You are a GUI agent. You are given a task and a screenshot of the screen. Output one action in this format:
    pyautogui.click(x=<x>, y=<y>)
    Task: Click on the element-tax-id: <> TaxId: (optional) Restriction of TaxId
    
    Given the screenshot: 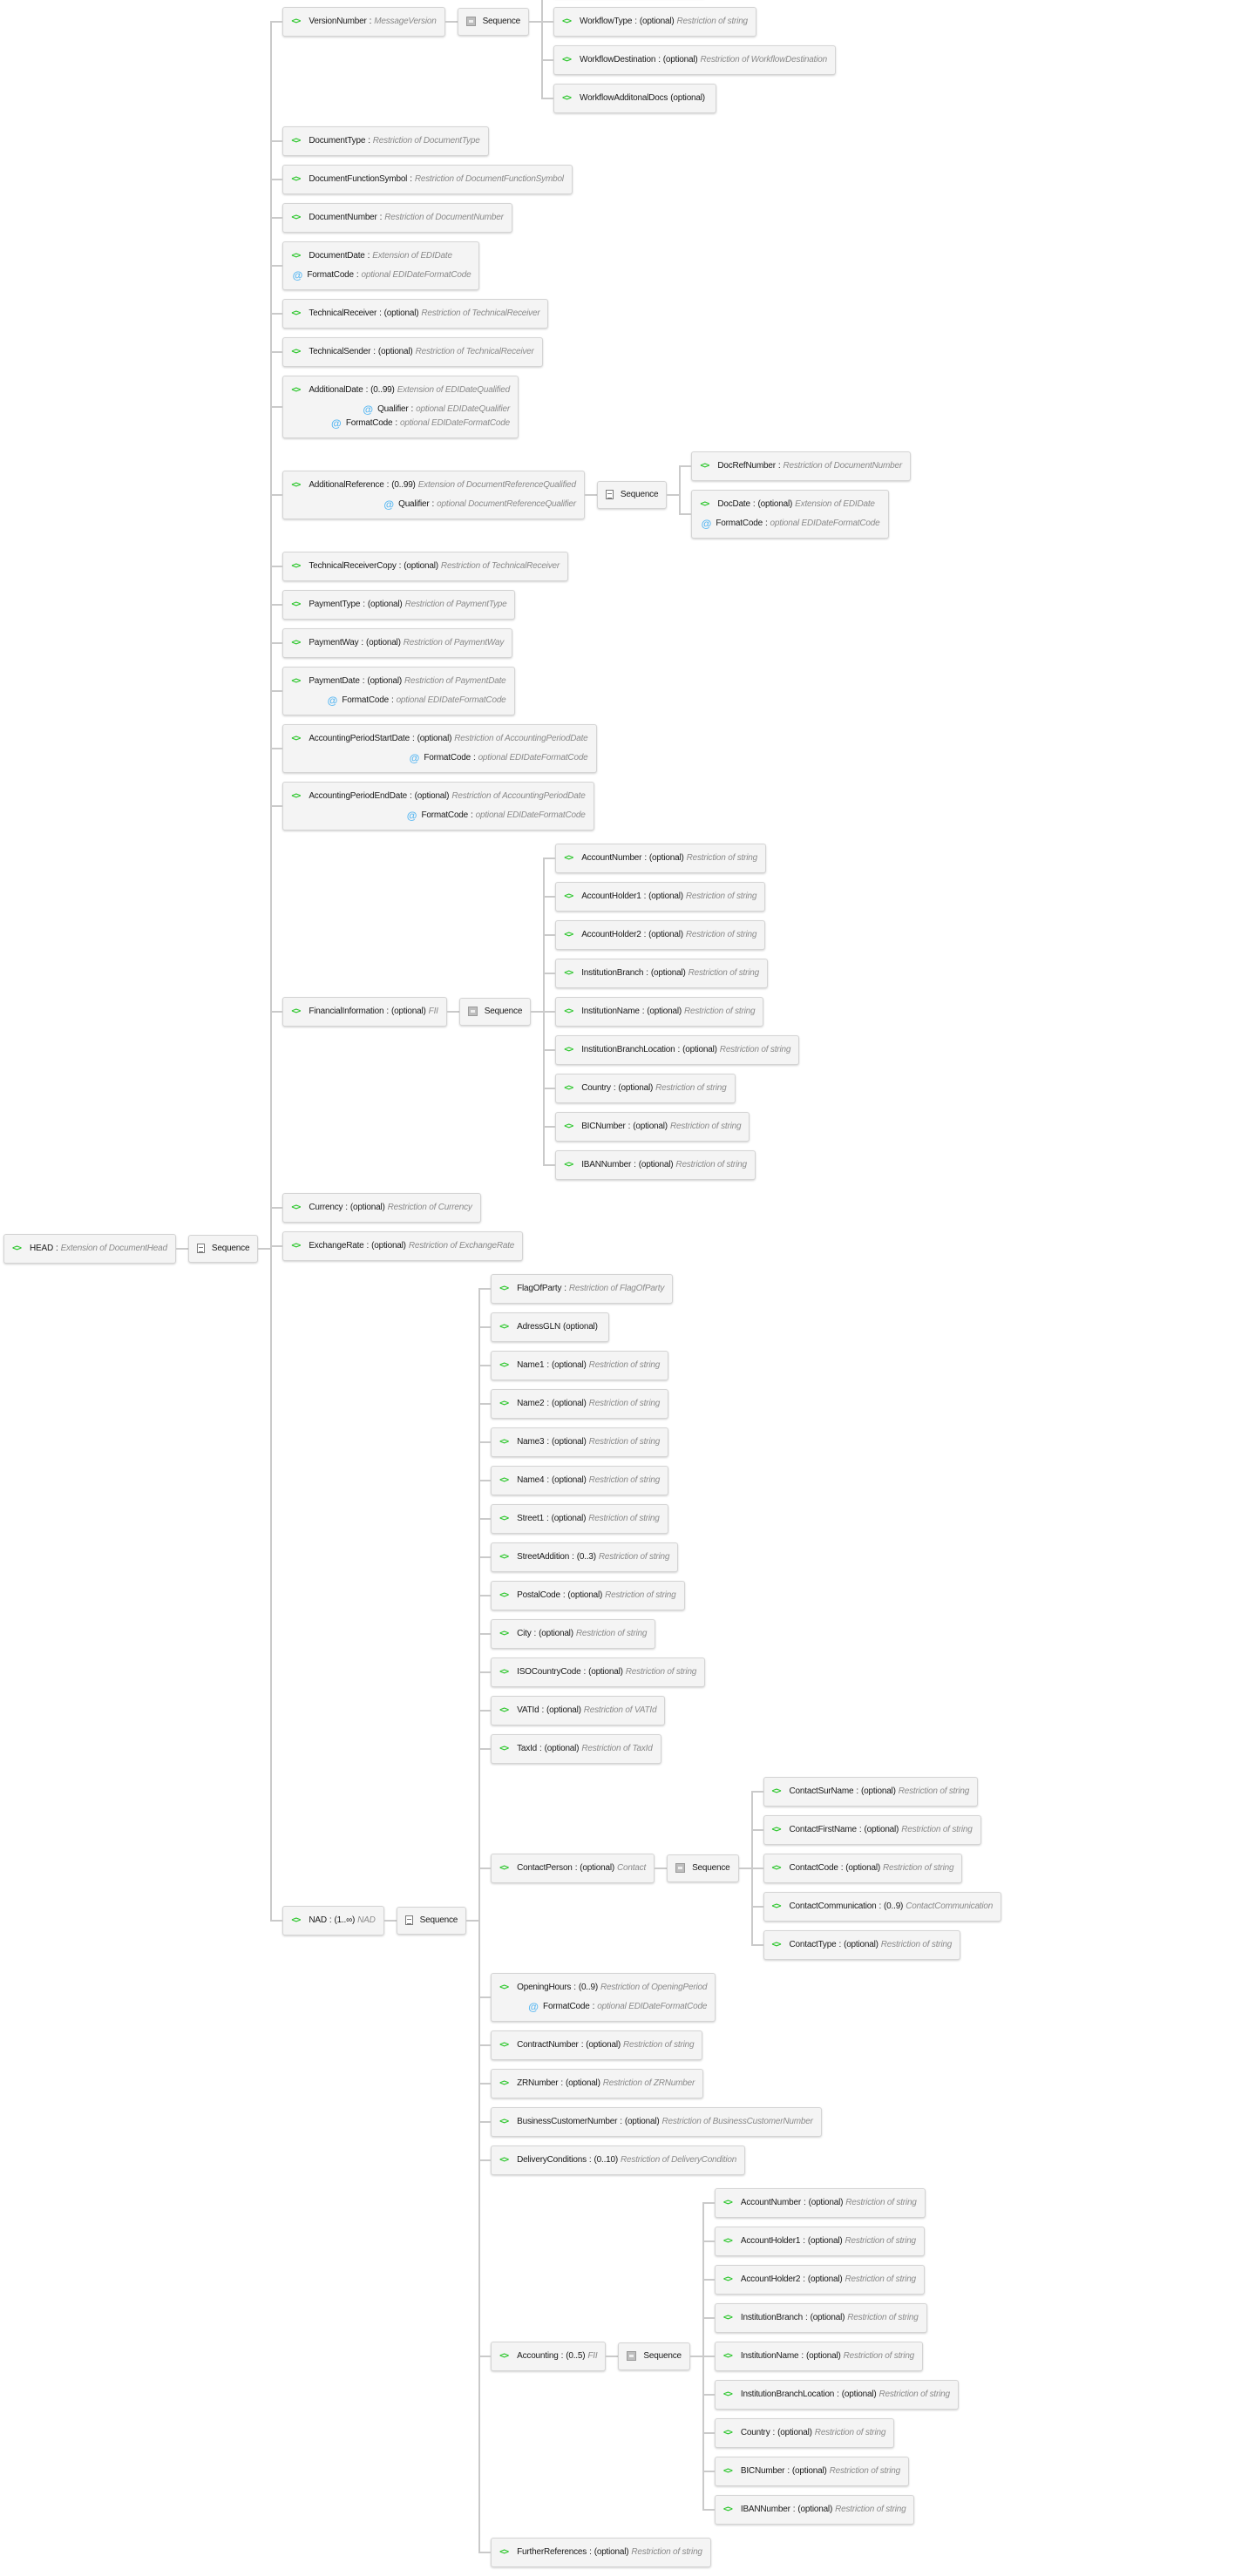 What is the action you would take?
    pyautogui.click(x=576, y=1749)
    